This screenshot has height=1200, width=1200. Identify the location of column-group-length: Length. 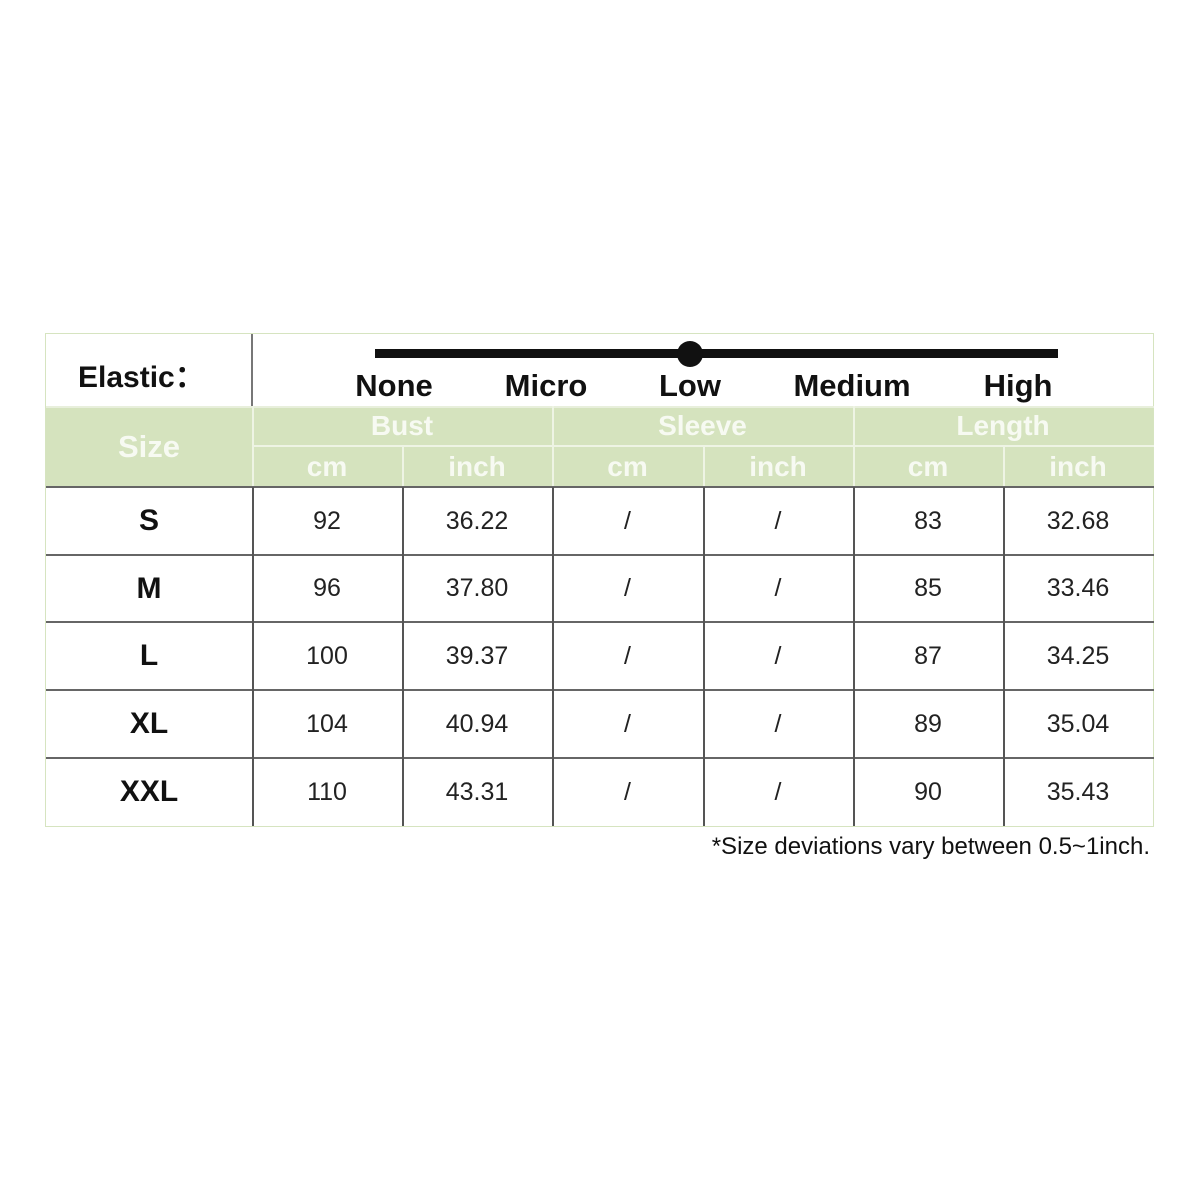
(1003, 426).